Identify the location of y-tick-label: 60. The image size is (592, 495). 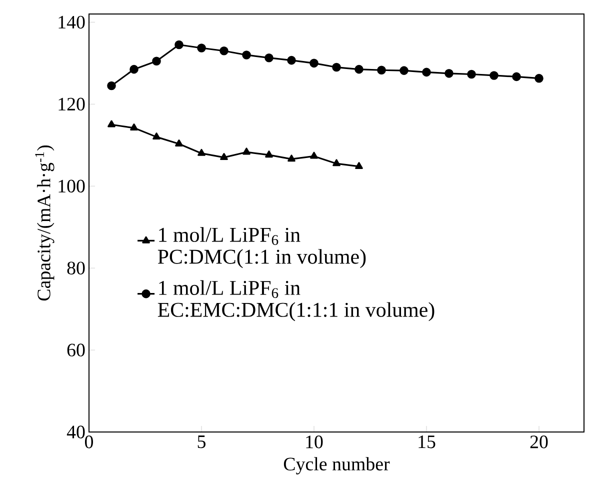
(76, 350).